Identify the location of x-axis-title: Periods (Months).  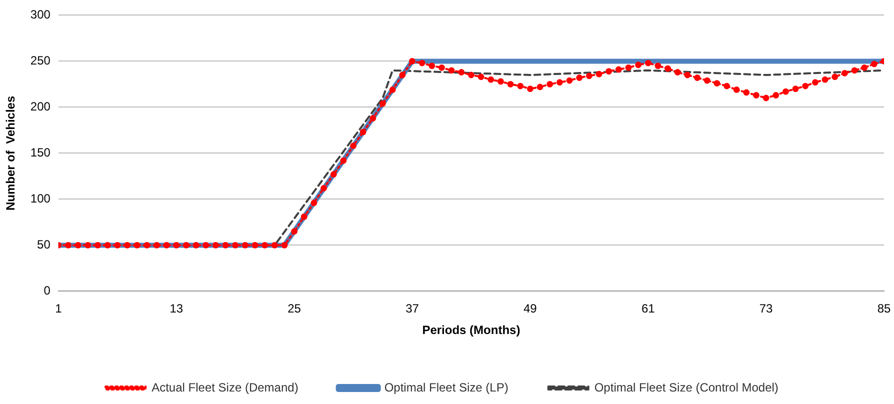
(471, 330).